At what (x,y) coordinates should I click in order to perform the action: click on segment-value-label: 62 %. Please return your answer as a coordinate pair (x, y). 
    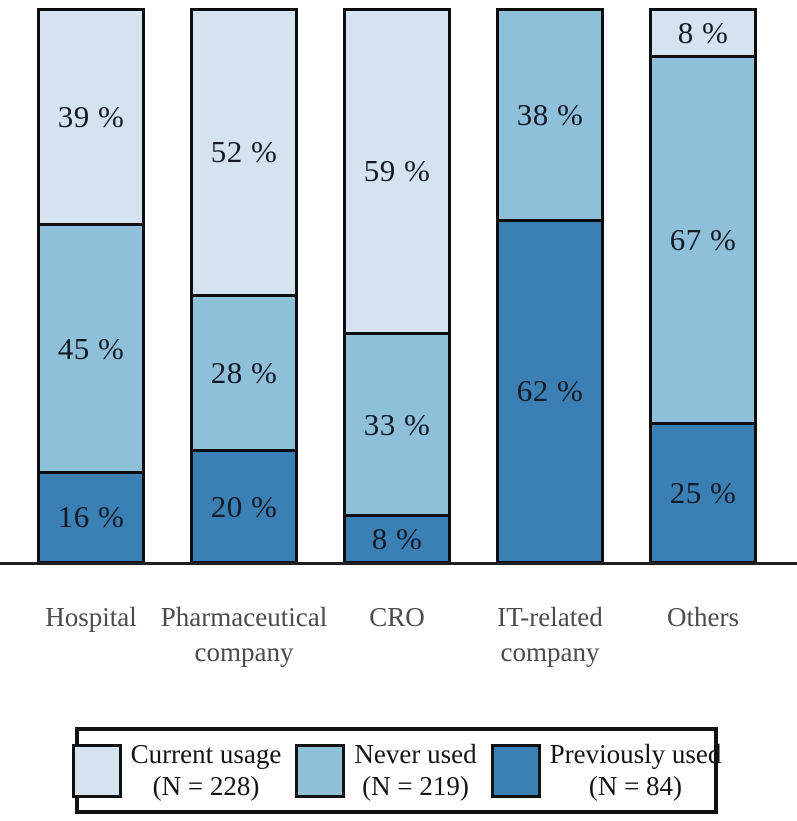
    Looking at the image, I should click on (550, 391).